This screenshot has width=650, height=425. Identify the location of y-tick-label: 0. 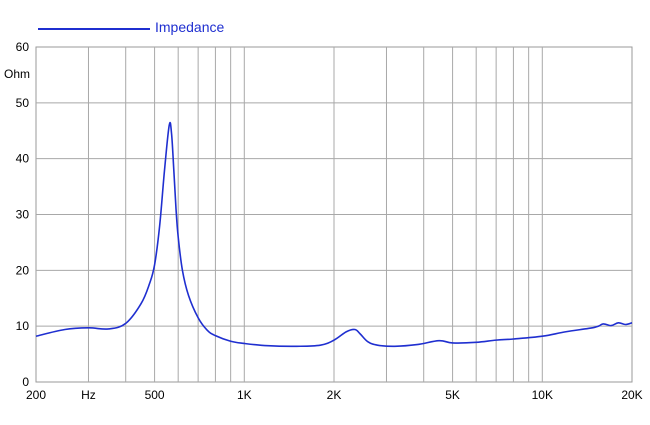
(25, 382).